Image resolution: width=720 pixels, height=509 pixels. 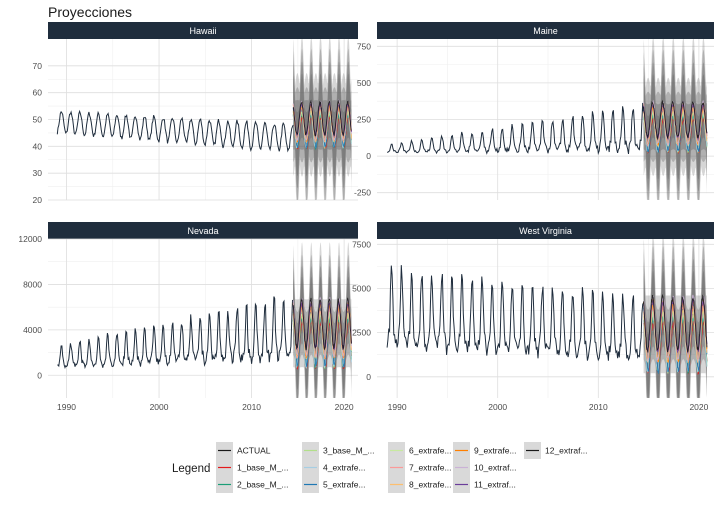 What do you see at coordinates (364, 46) in the screenshot?
I see `y-tick-label: 750` at bounding box center [364, 46].